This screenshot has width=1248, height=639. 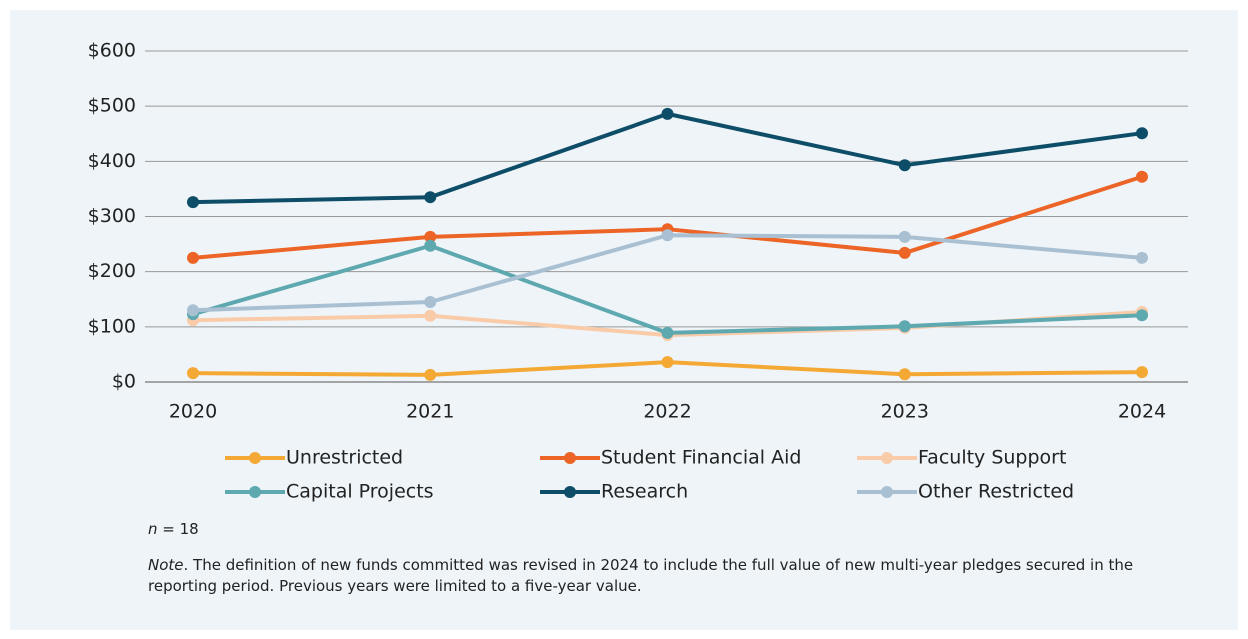 I want to click on y-tick-label: $300, so click(x=112, y=216).